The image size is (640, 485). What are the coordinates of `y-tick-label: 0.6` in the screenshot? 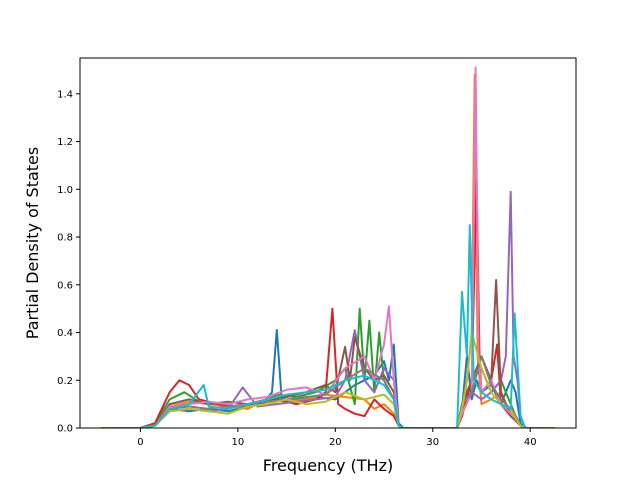 It's located at (65, 285).